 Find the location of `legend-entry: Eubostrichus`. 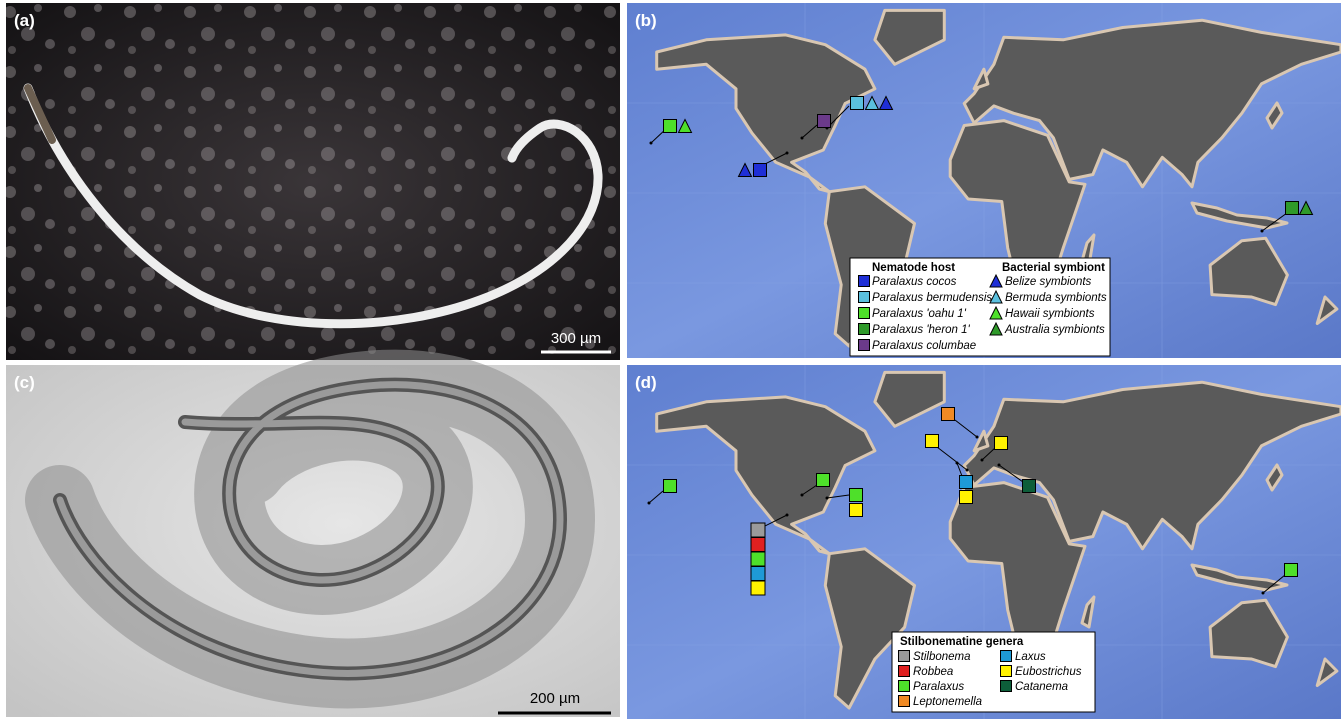

legend-entry: Eubostrichus is located at coordinates (1048, 672).